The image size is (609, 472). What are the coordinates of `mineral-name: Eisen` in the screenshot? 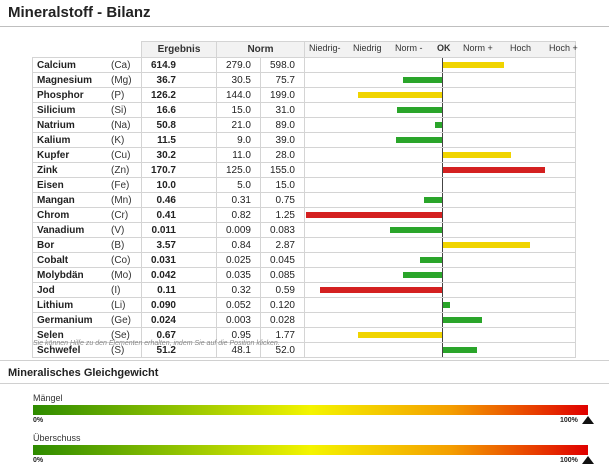 It's located at (71, 185).